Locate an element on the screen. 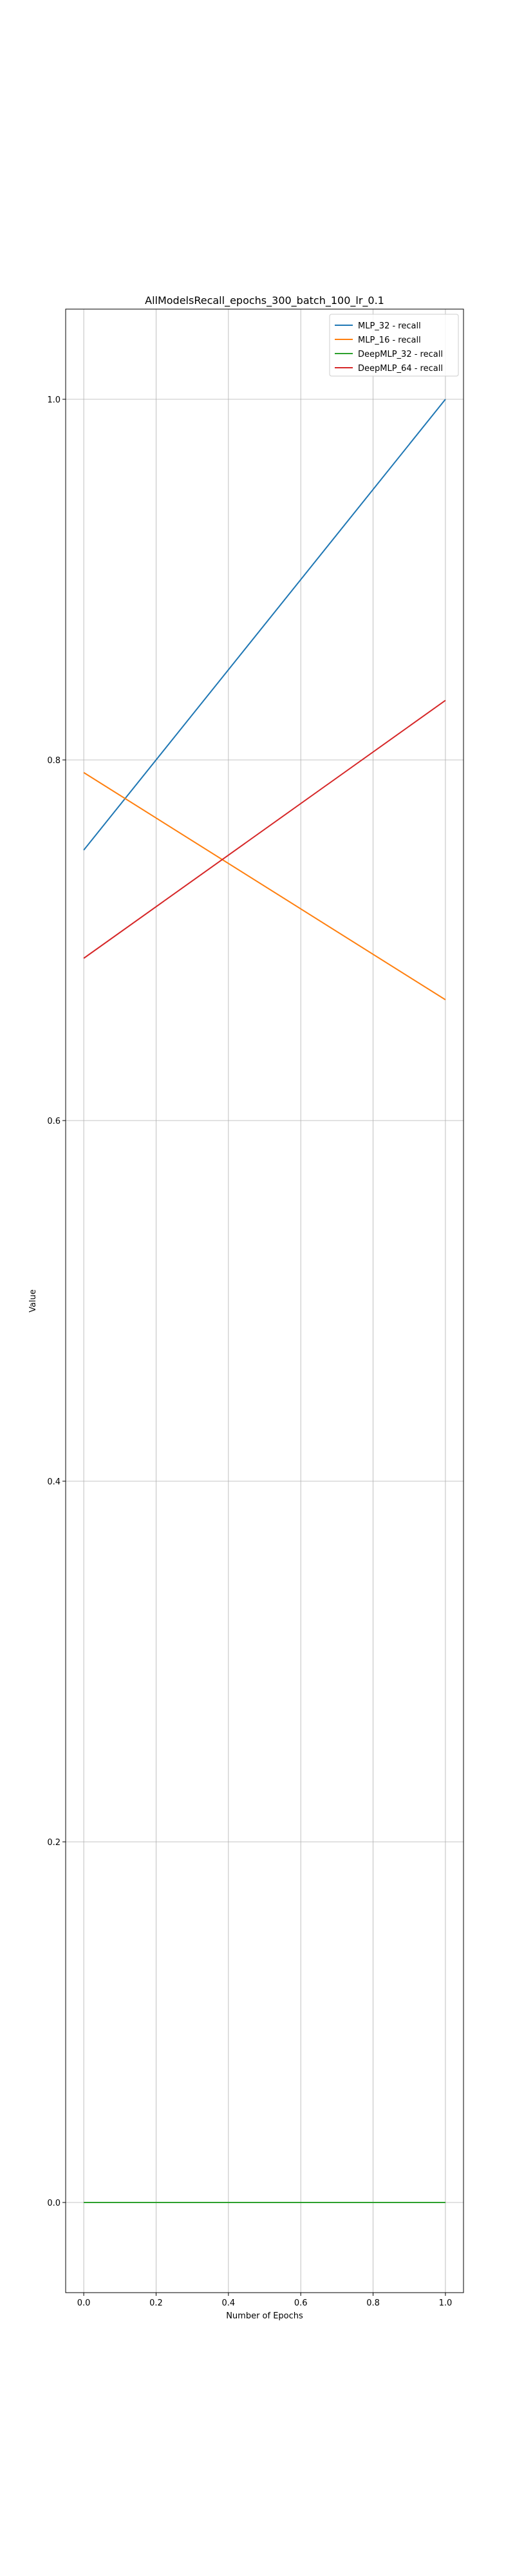 The width and height of the screenshot is (515, 2576). x-tick-label: 0.4 is located at coordinates (228, 2303).